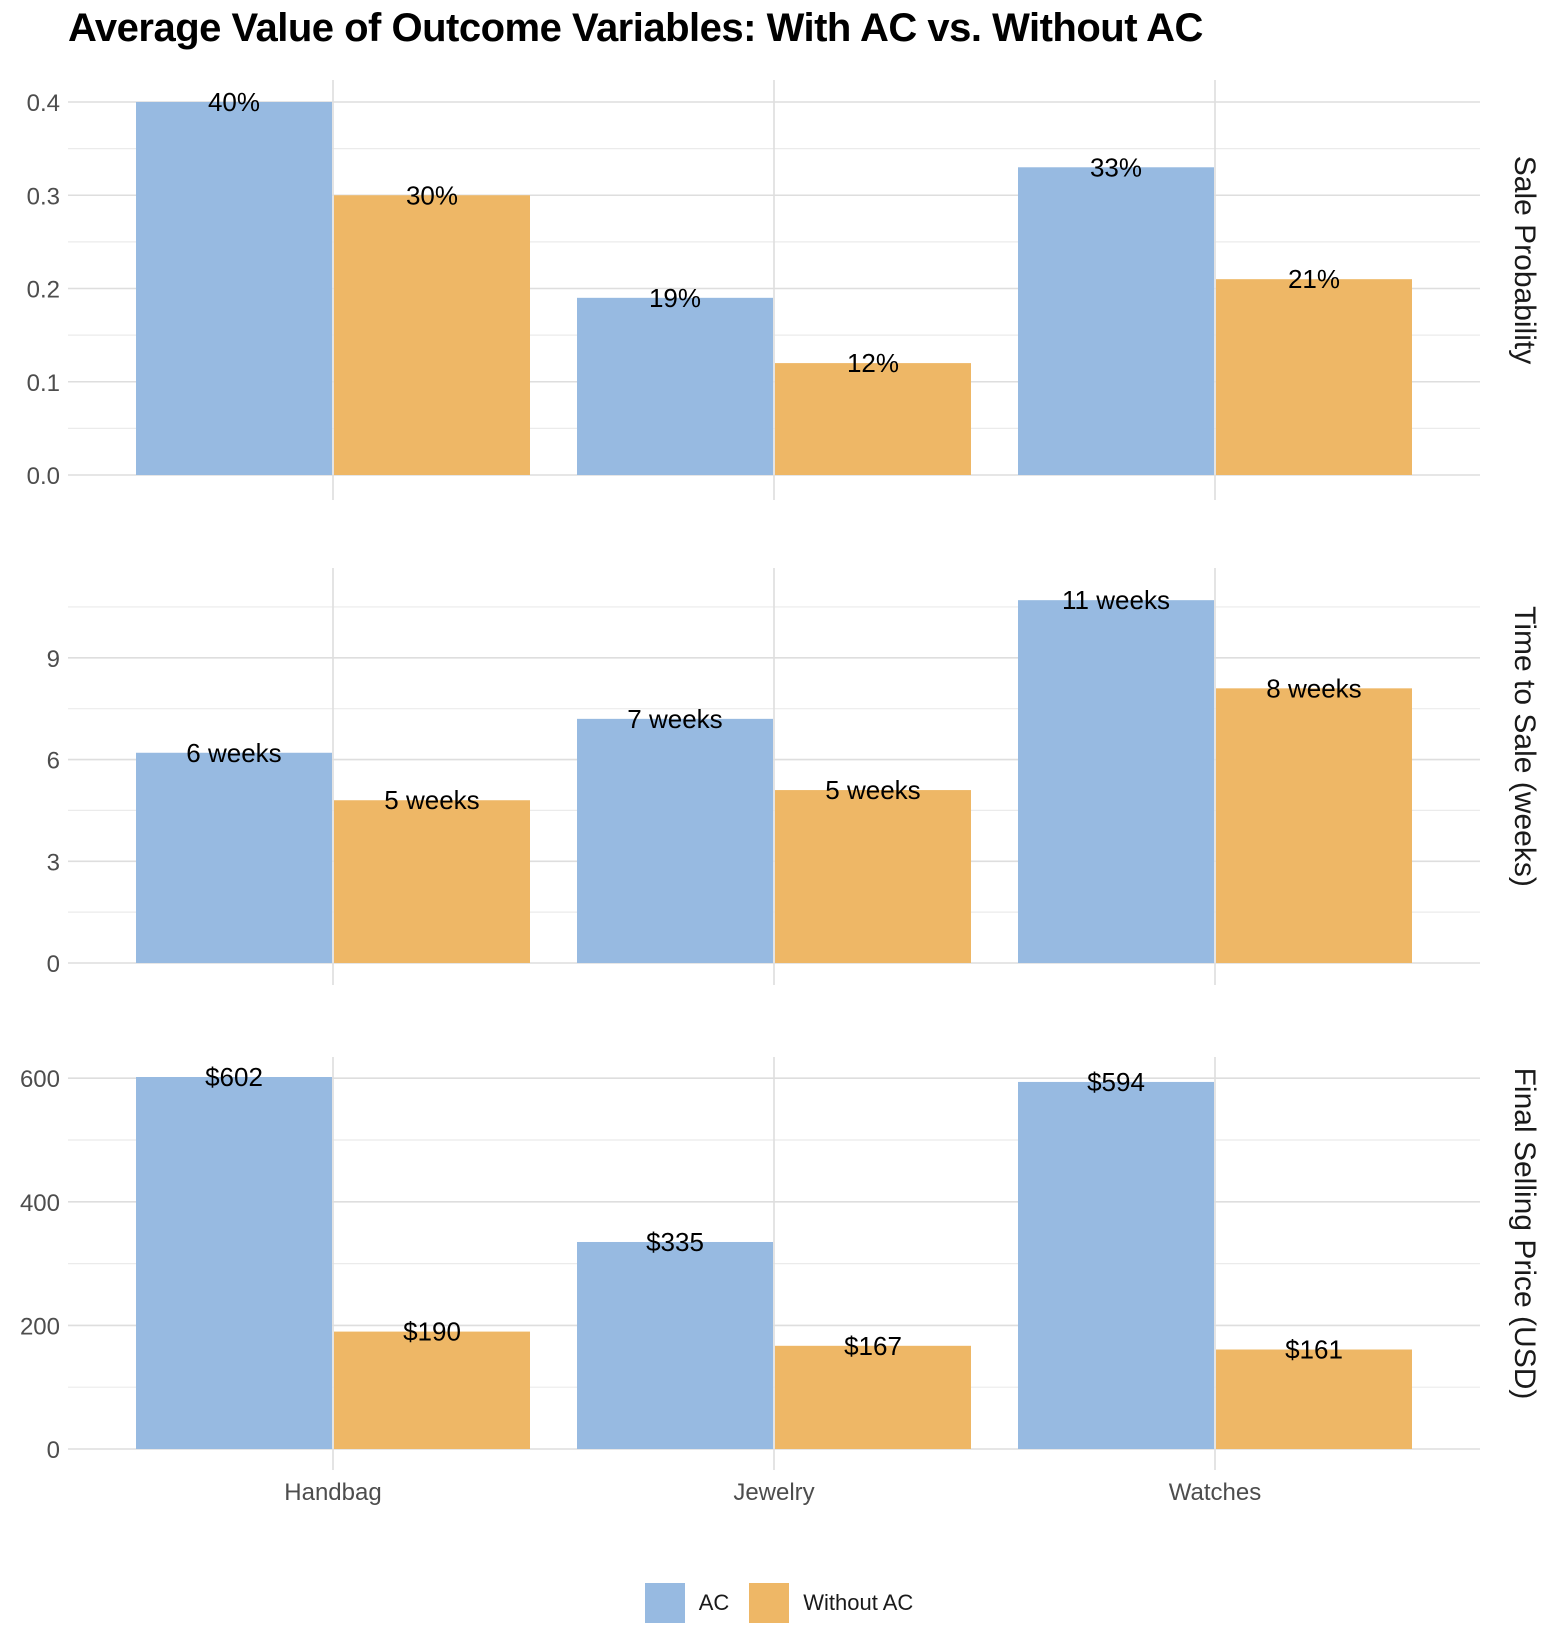  I want to click on y-tick-label: 3, so click(53, 862).